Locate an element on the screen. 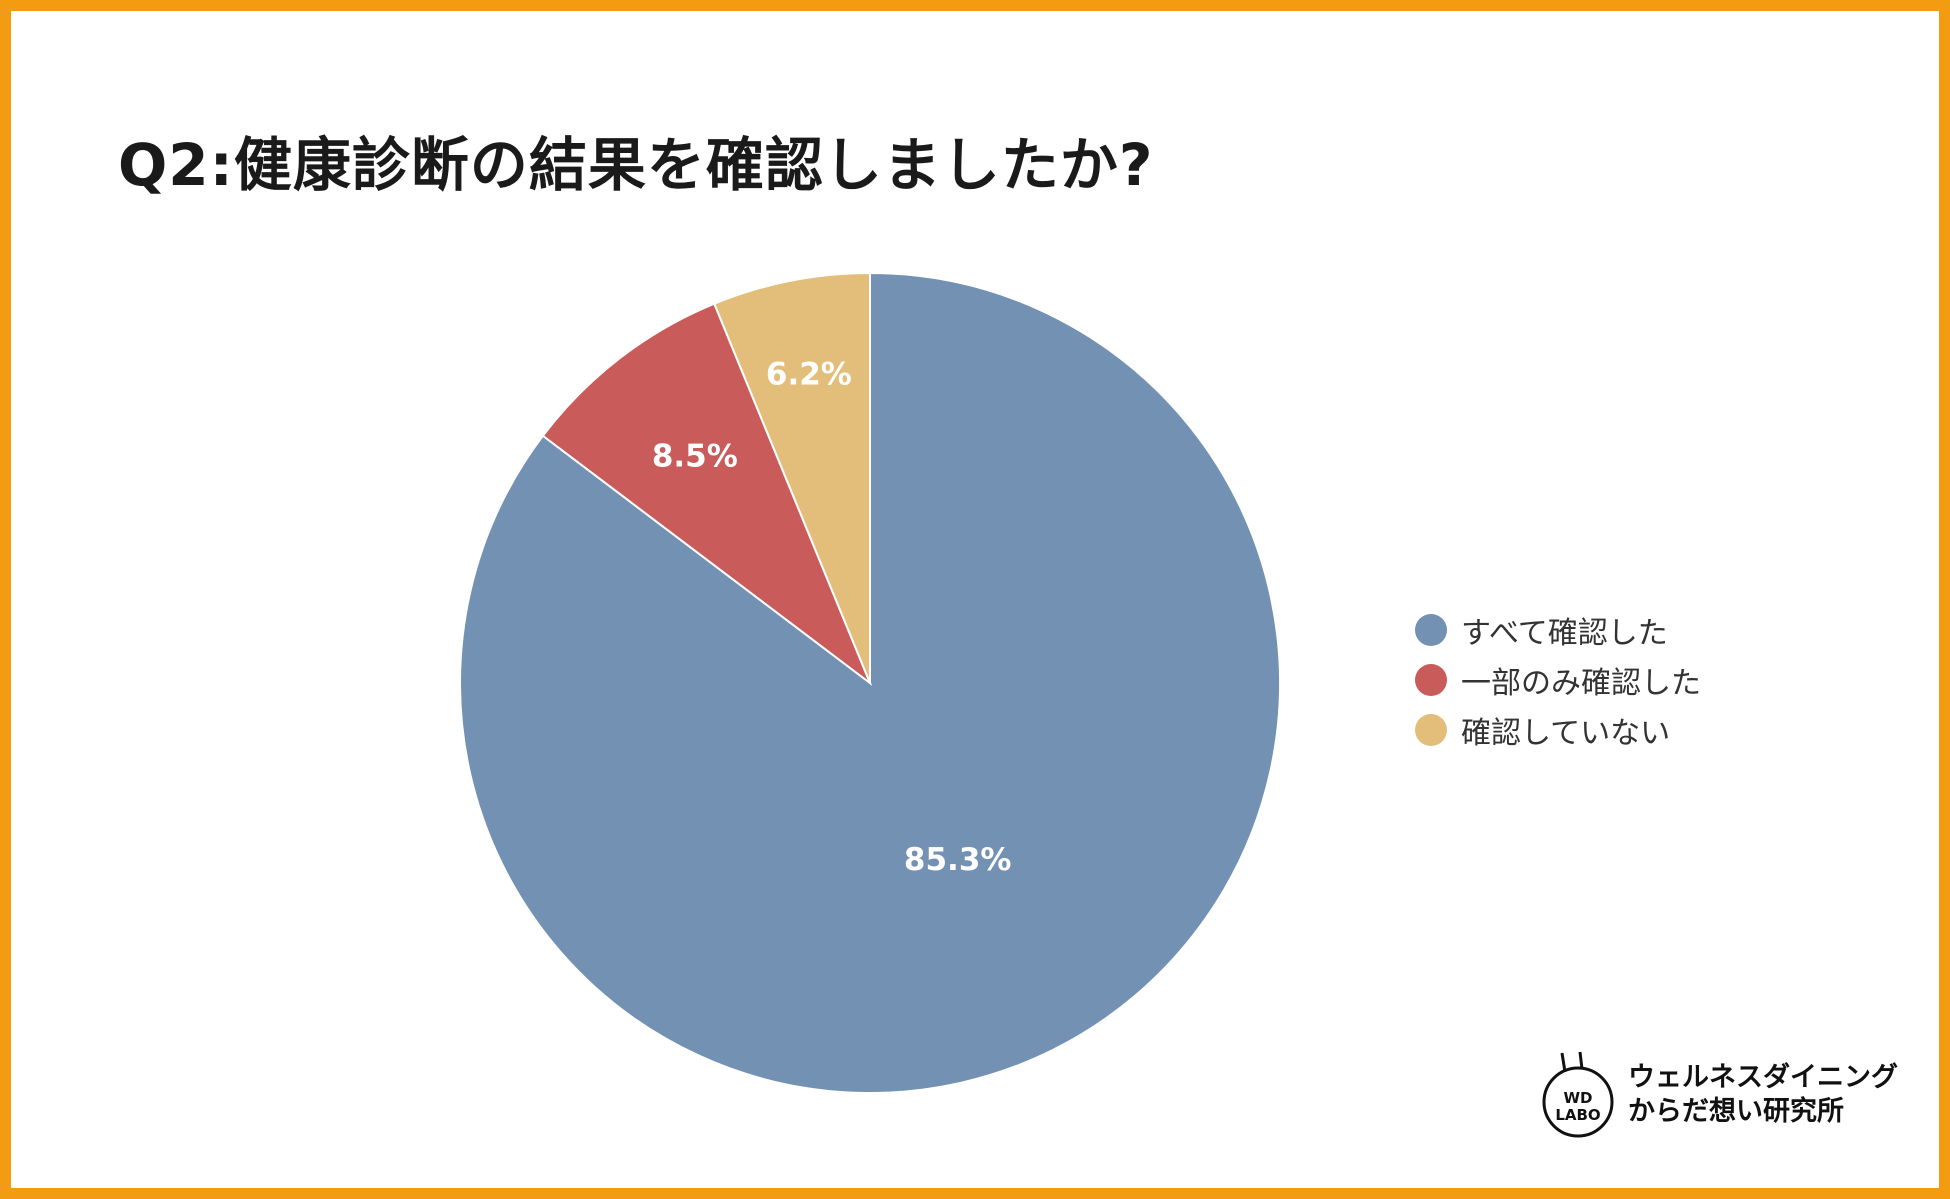 The width and height of the screenshot is (1950, 1199). logo: WD LABO ウェルネスダイニング からだ想い研究所 is located at coordinates (1719, 1095).